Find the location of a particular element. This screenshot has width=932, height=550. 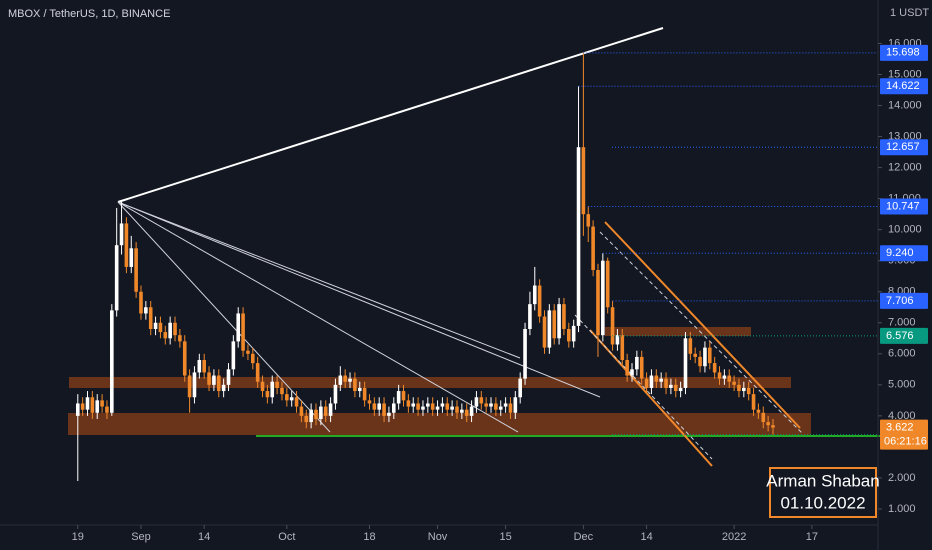

x-tick-label: Oct is located at coordinates (286, 537).